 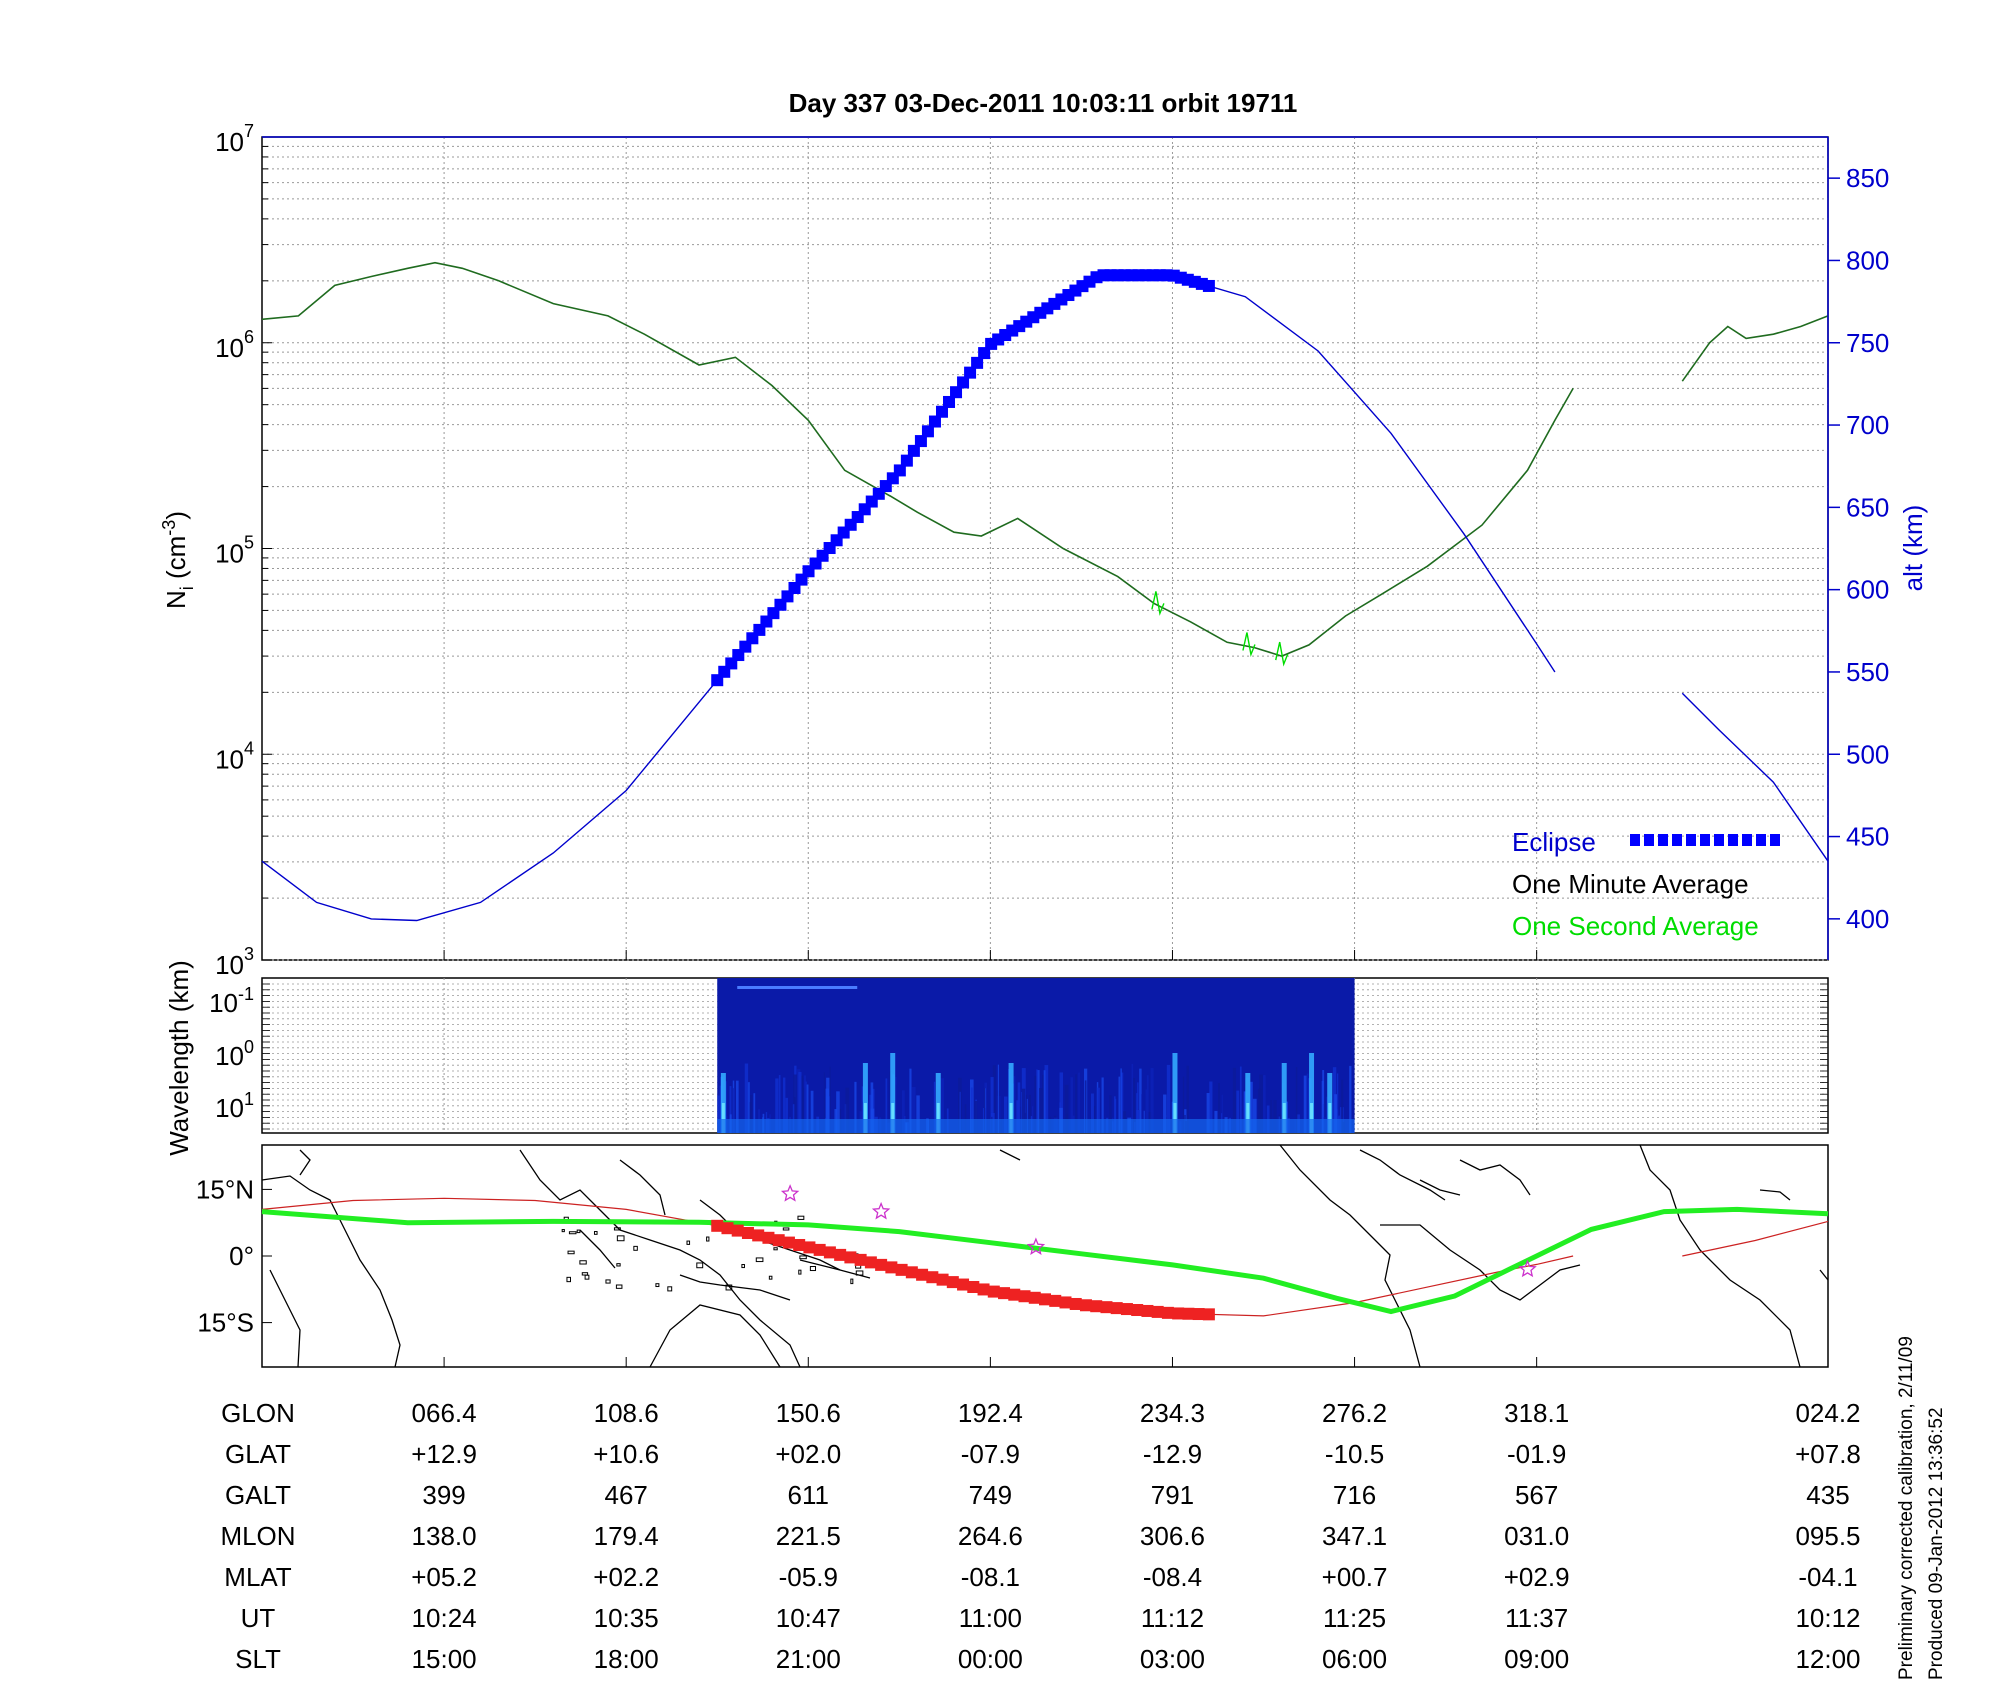 What do you see at coordinates (234, 345) in the screenshot?
I see `density-tick-label: 10⁶` at bounding box center [234, 345].